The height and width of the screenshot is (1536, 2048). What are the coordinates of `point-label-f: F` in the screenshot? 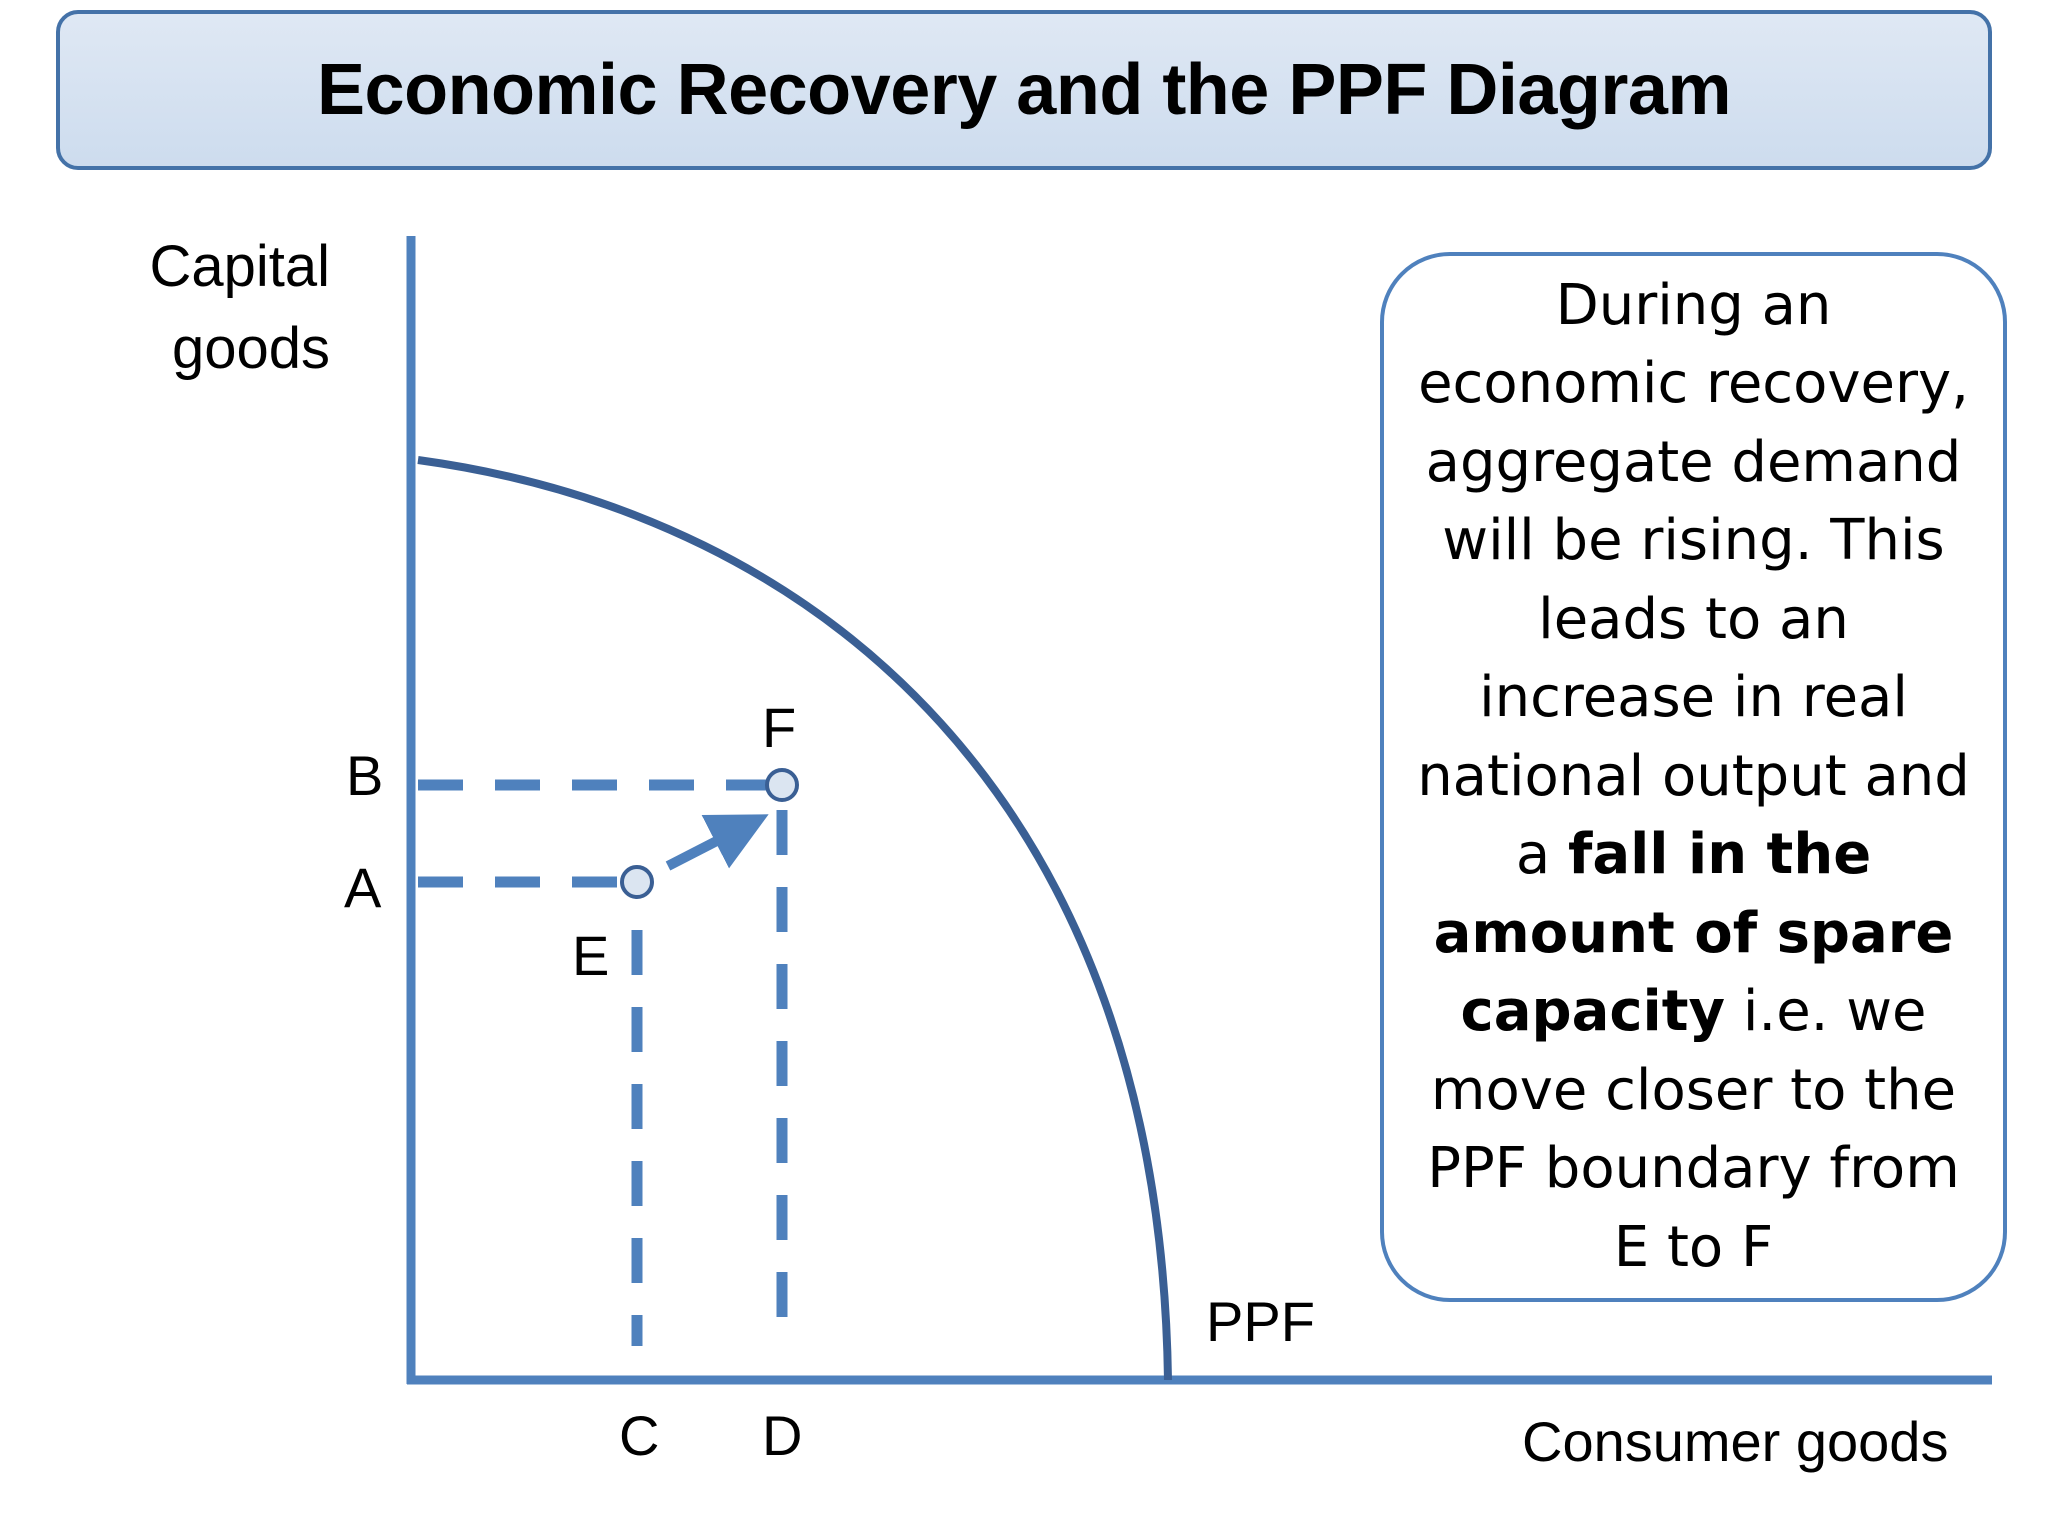 It's located at (779, 727).